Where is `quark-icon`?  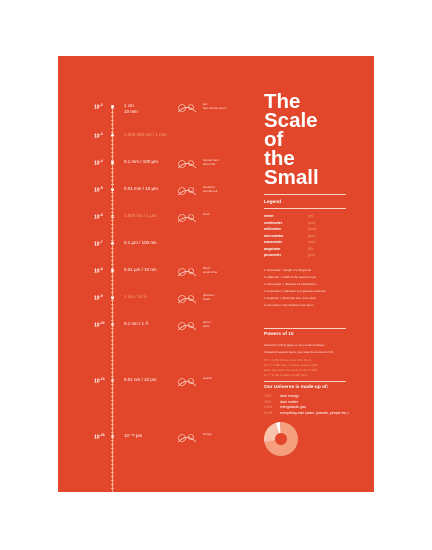
quark-icon is located at coordinates (187, 382).